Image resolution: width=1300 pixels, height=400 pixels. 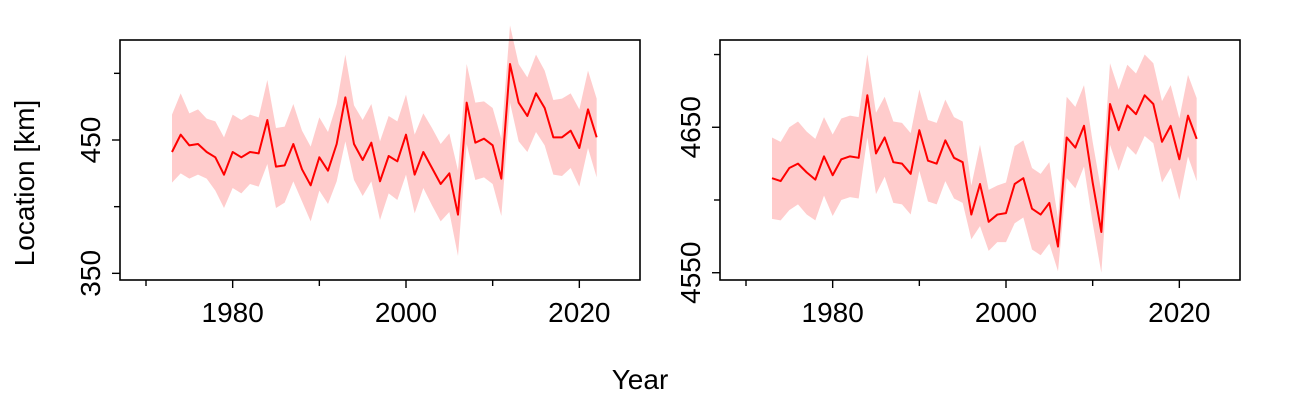 I want to click on y-tick-label: 4550, so click(x=690, y=273).